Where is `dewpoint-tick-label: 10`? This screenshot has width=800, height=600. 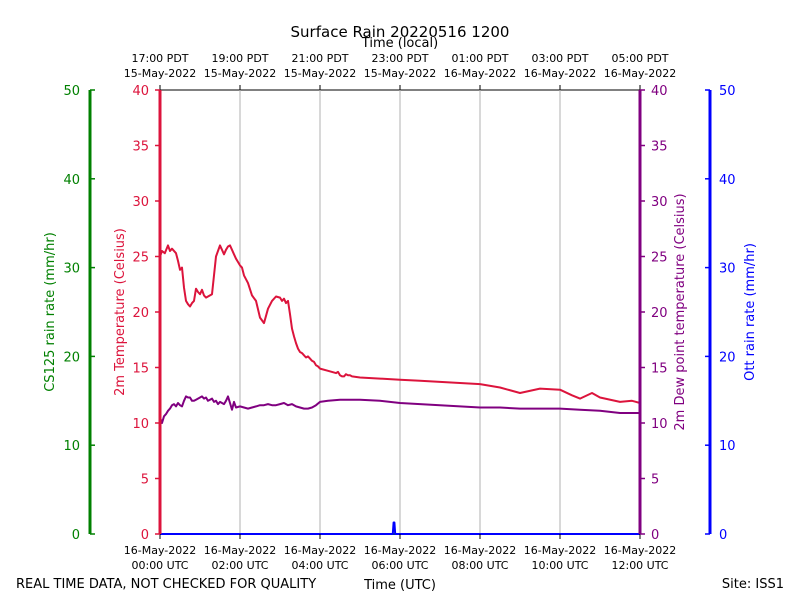 dewpoint-tick-label: 10 is located at coordinates (659, 424).